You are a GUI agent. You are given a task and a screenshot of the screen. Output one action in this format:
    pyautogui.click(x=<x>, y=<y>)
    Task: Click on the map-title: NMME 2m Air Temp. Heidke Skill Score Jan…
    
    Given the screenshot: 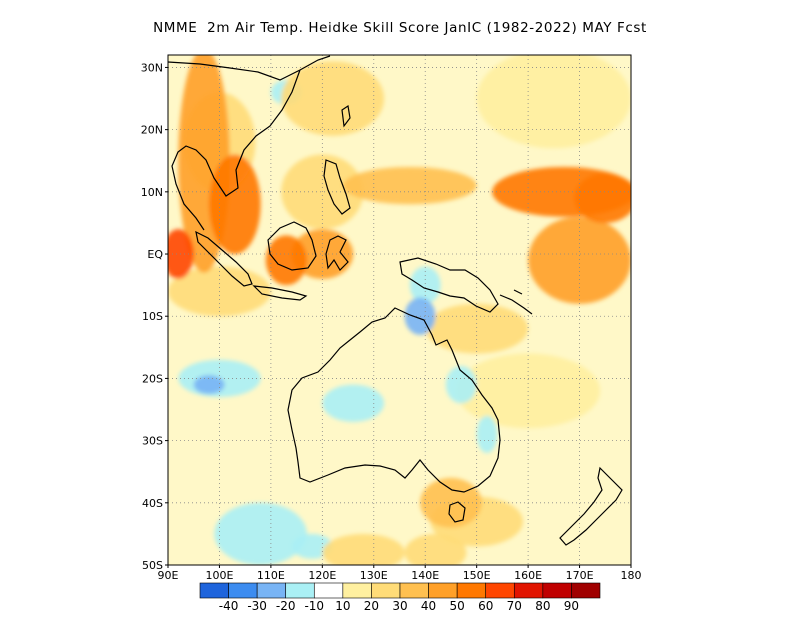 What is the action you would take?
    pyautogui.click(x=400, y=28)
    